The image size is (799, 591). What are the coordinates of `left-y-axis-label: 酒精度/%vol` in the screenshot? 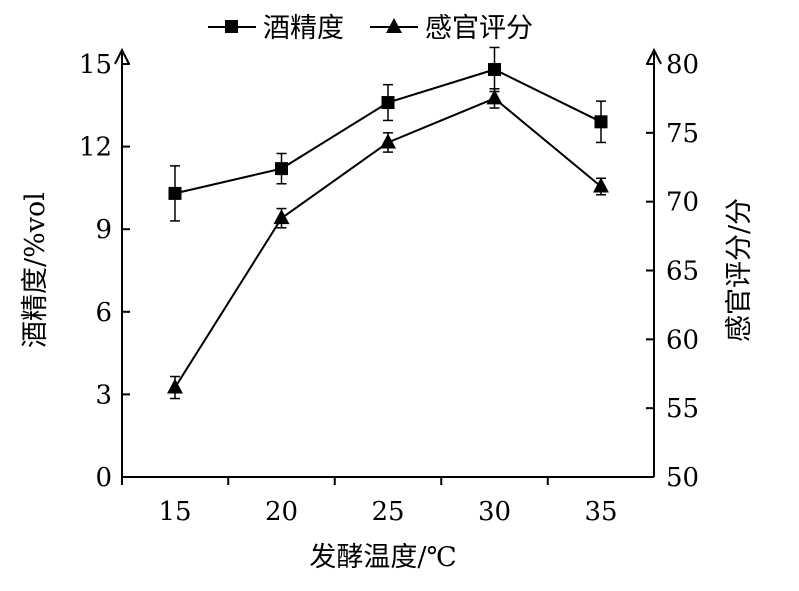 It's located at (35, 270).